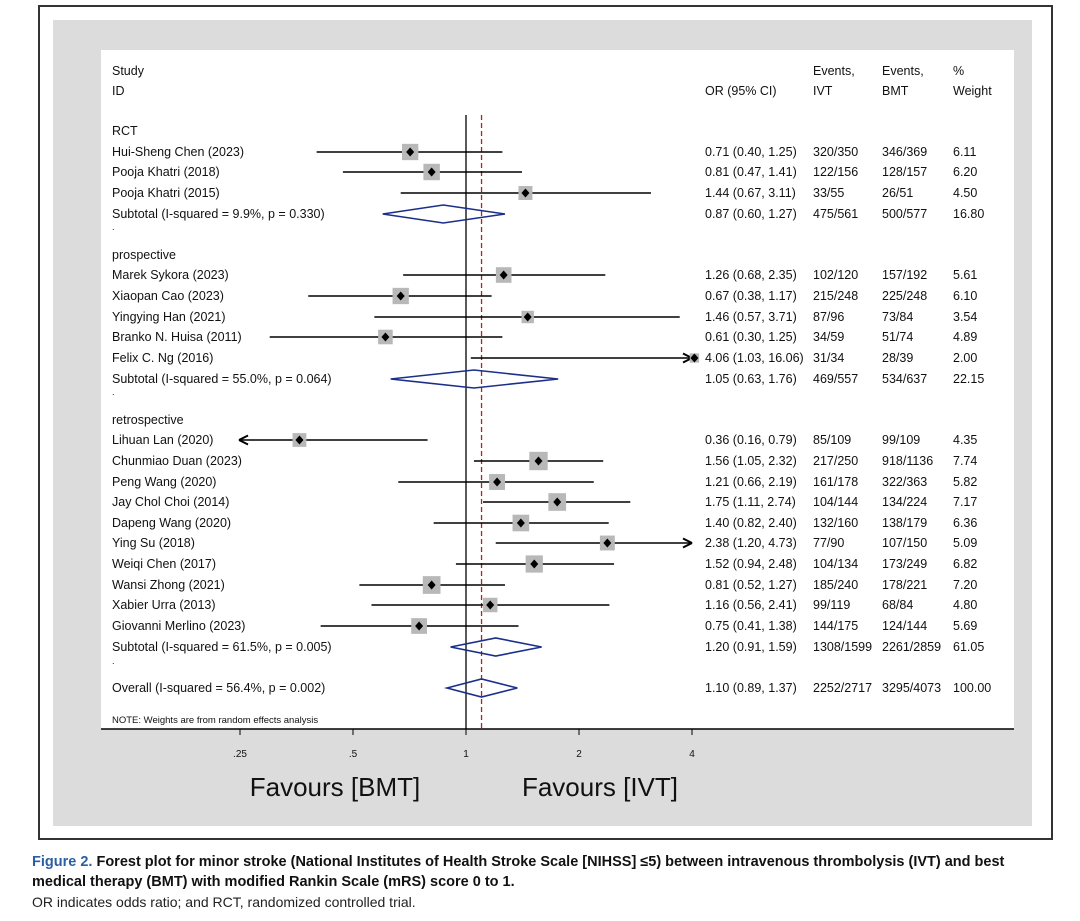  I want to click on or-ci-text: 0.87 (0.60, 1.27), so click(751, 214).